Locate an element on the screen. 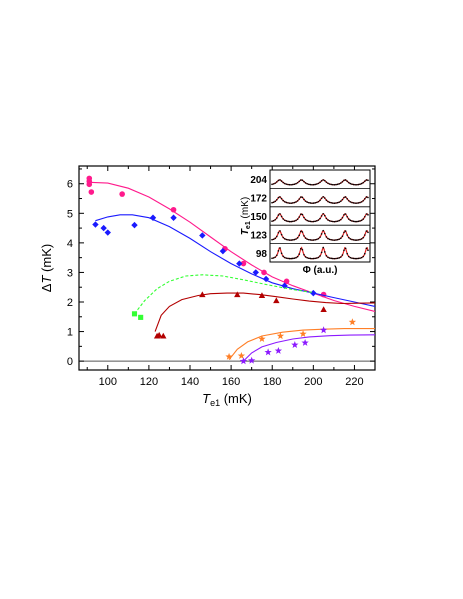 This screenshot has width=463, height=599. y-tick-label: 6 is located at coordinates (70, 185).